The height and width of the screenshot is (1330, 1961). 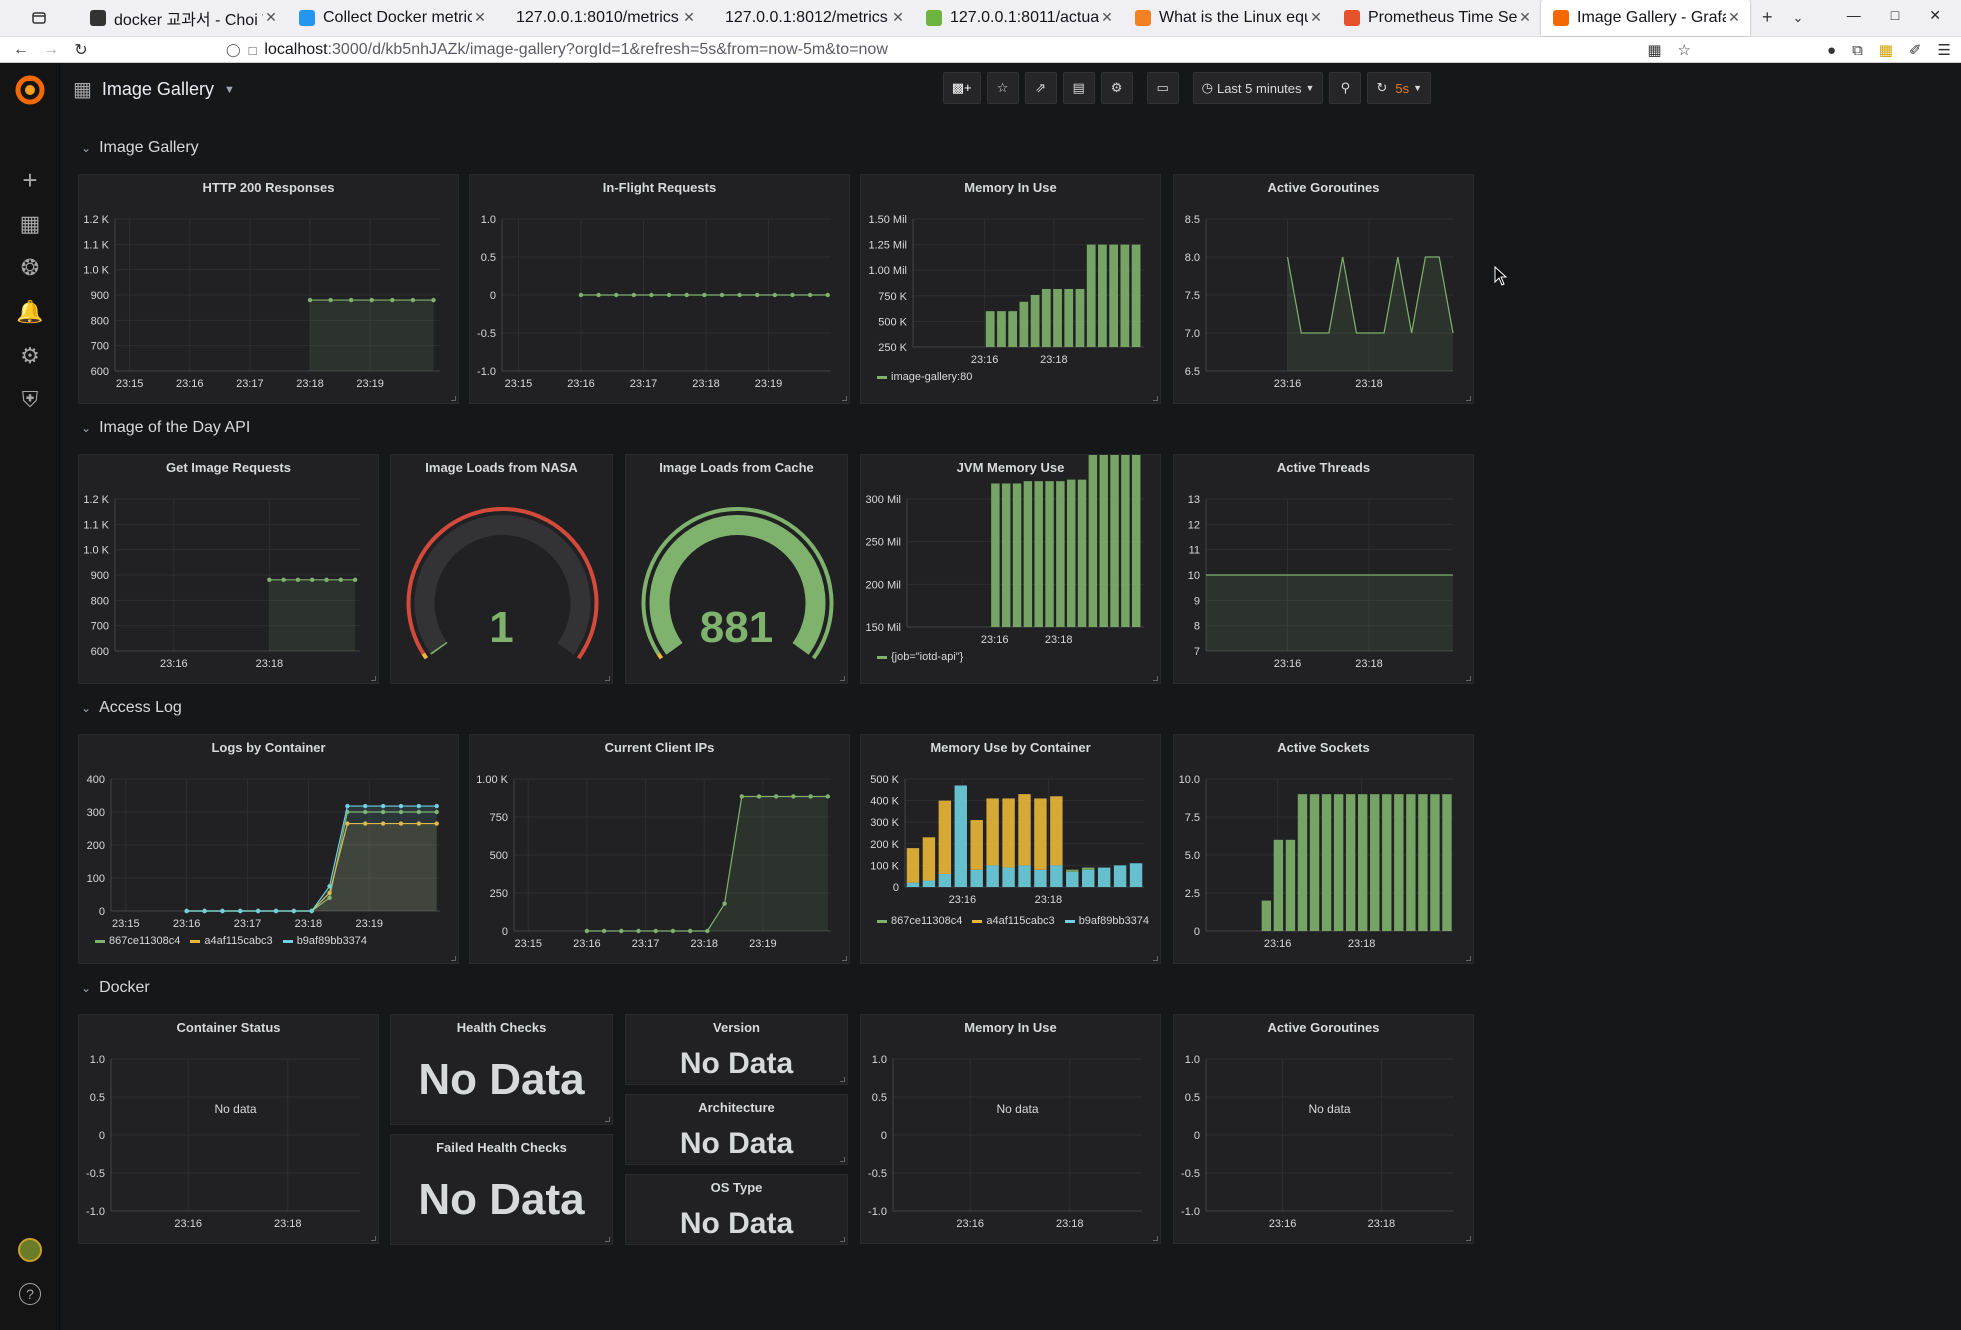 I want to click on panel-architecture: Architecture No Data, so click(x=736, y=1129).